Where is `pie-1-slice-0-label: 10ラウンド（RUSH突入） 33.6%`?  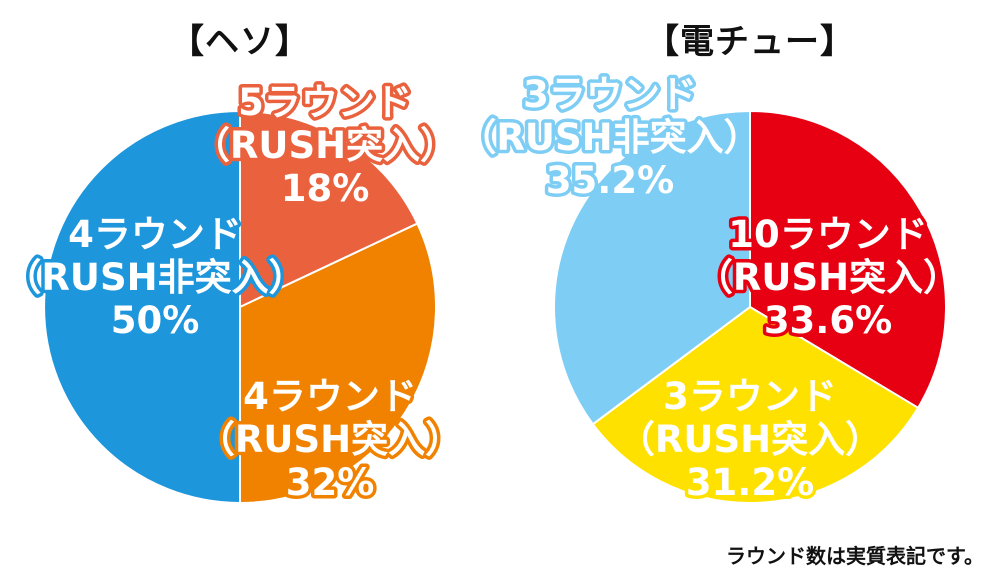
pie-1-slice-0-label: 10ラウンド（RUSH突入） 33.6% is located at coordinates (828, 277).